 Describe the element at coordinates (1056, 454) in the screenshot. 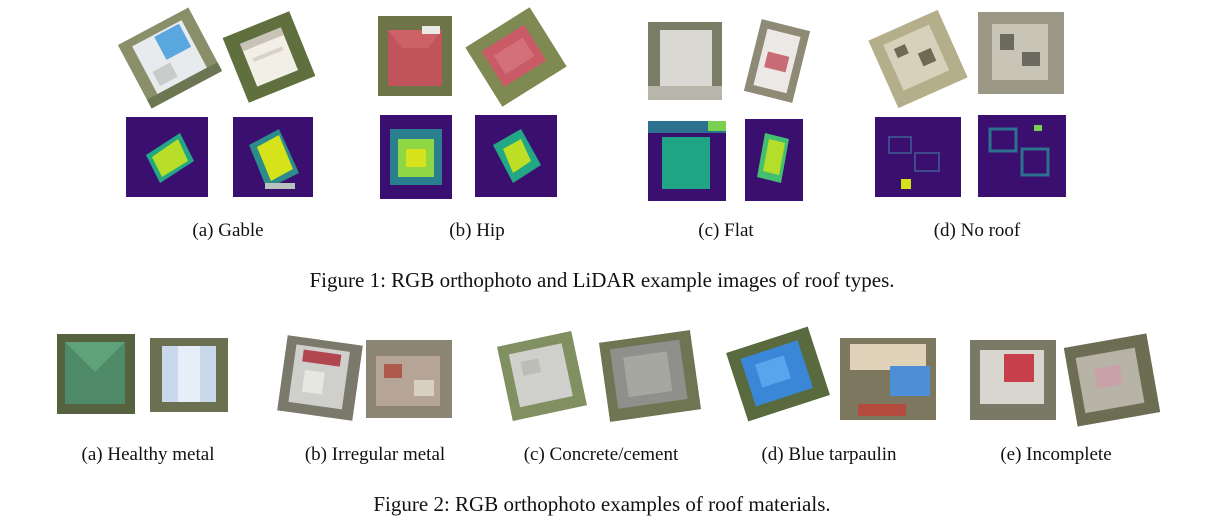

I see `panel-caption-incomplete: (e) Incomplete` at that location.